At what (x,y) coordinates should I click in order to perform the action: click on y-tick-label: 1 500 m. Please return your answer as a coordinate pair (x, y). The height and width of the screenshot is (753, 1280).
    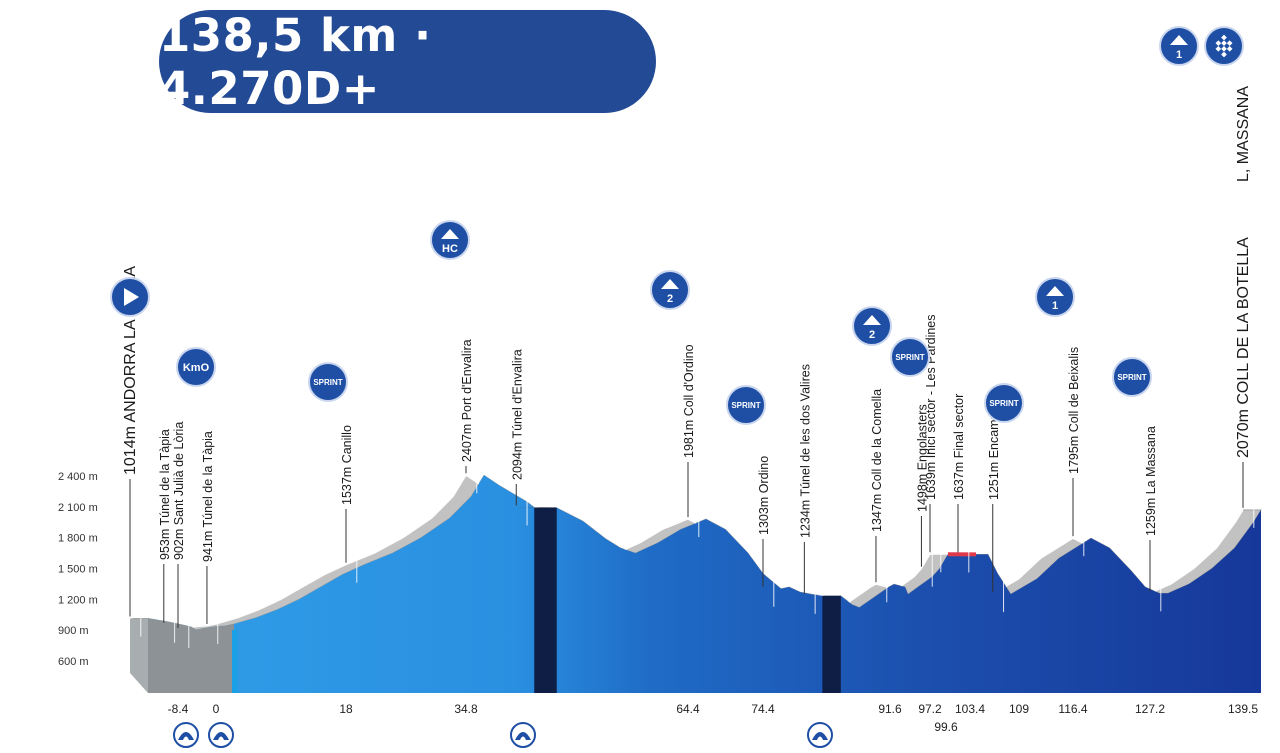
    Looking at the image, I should click on (78, 570).